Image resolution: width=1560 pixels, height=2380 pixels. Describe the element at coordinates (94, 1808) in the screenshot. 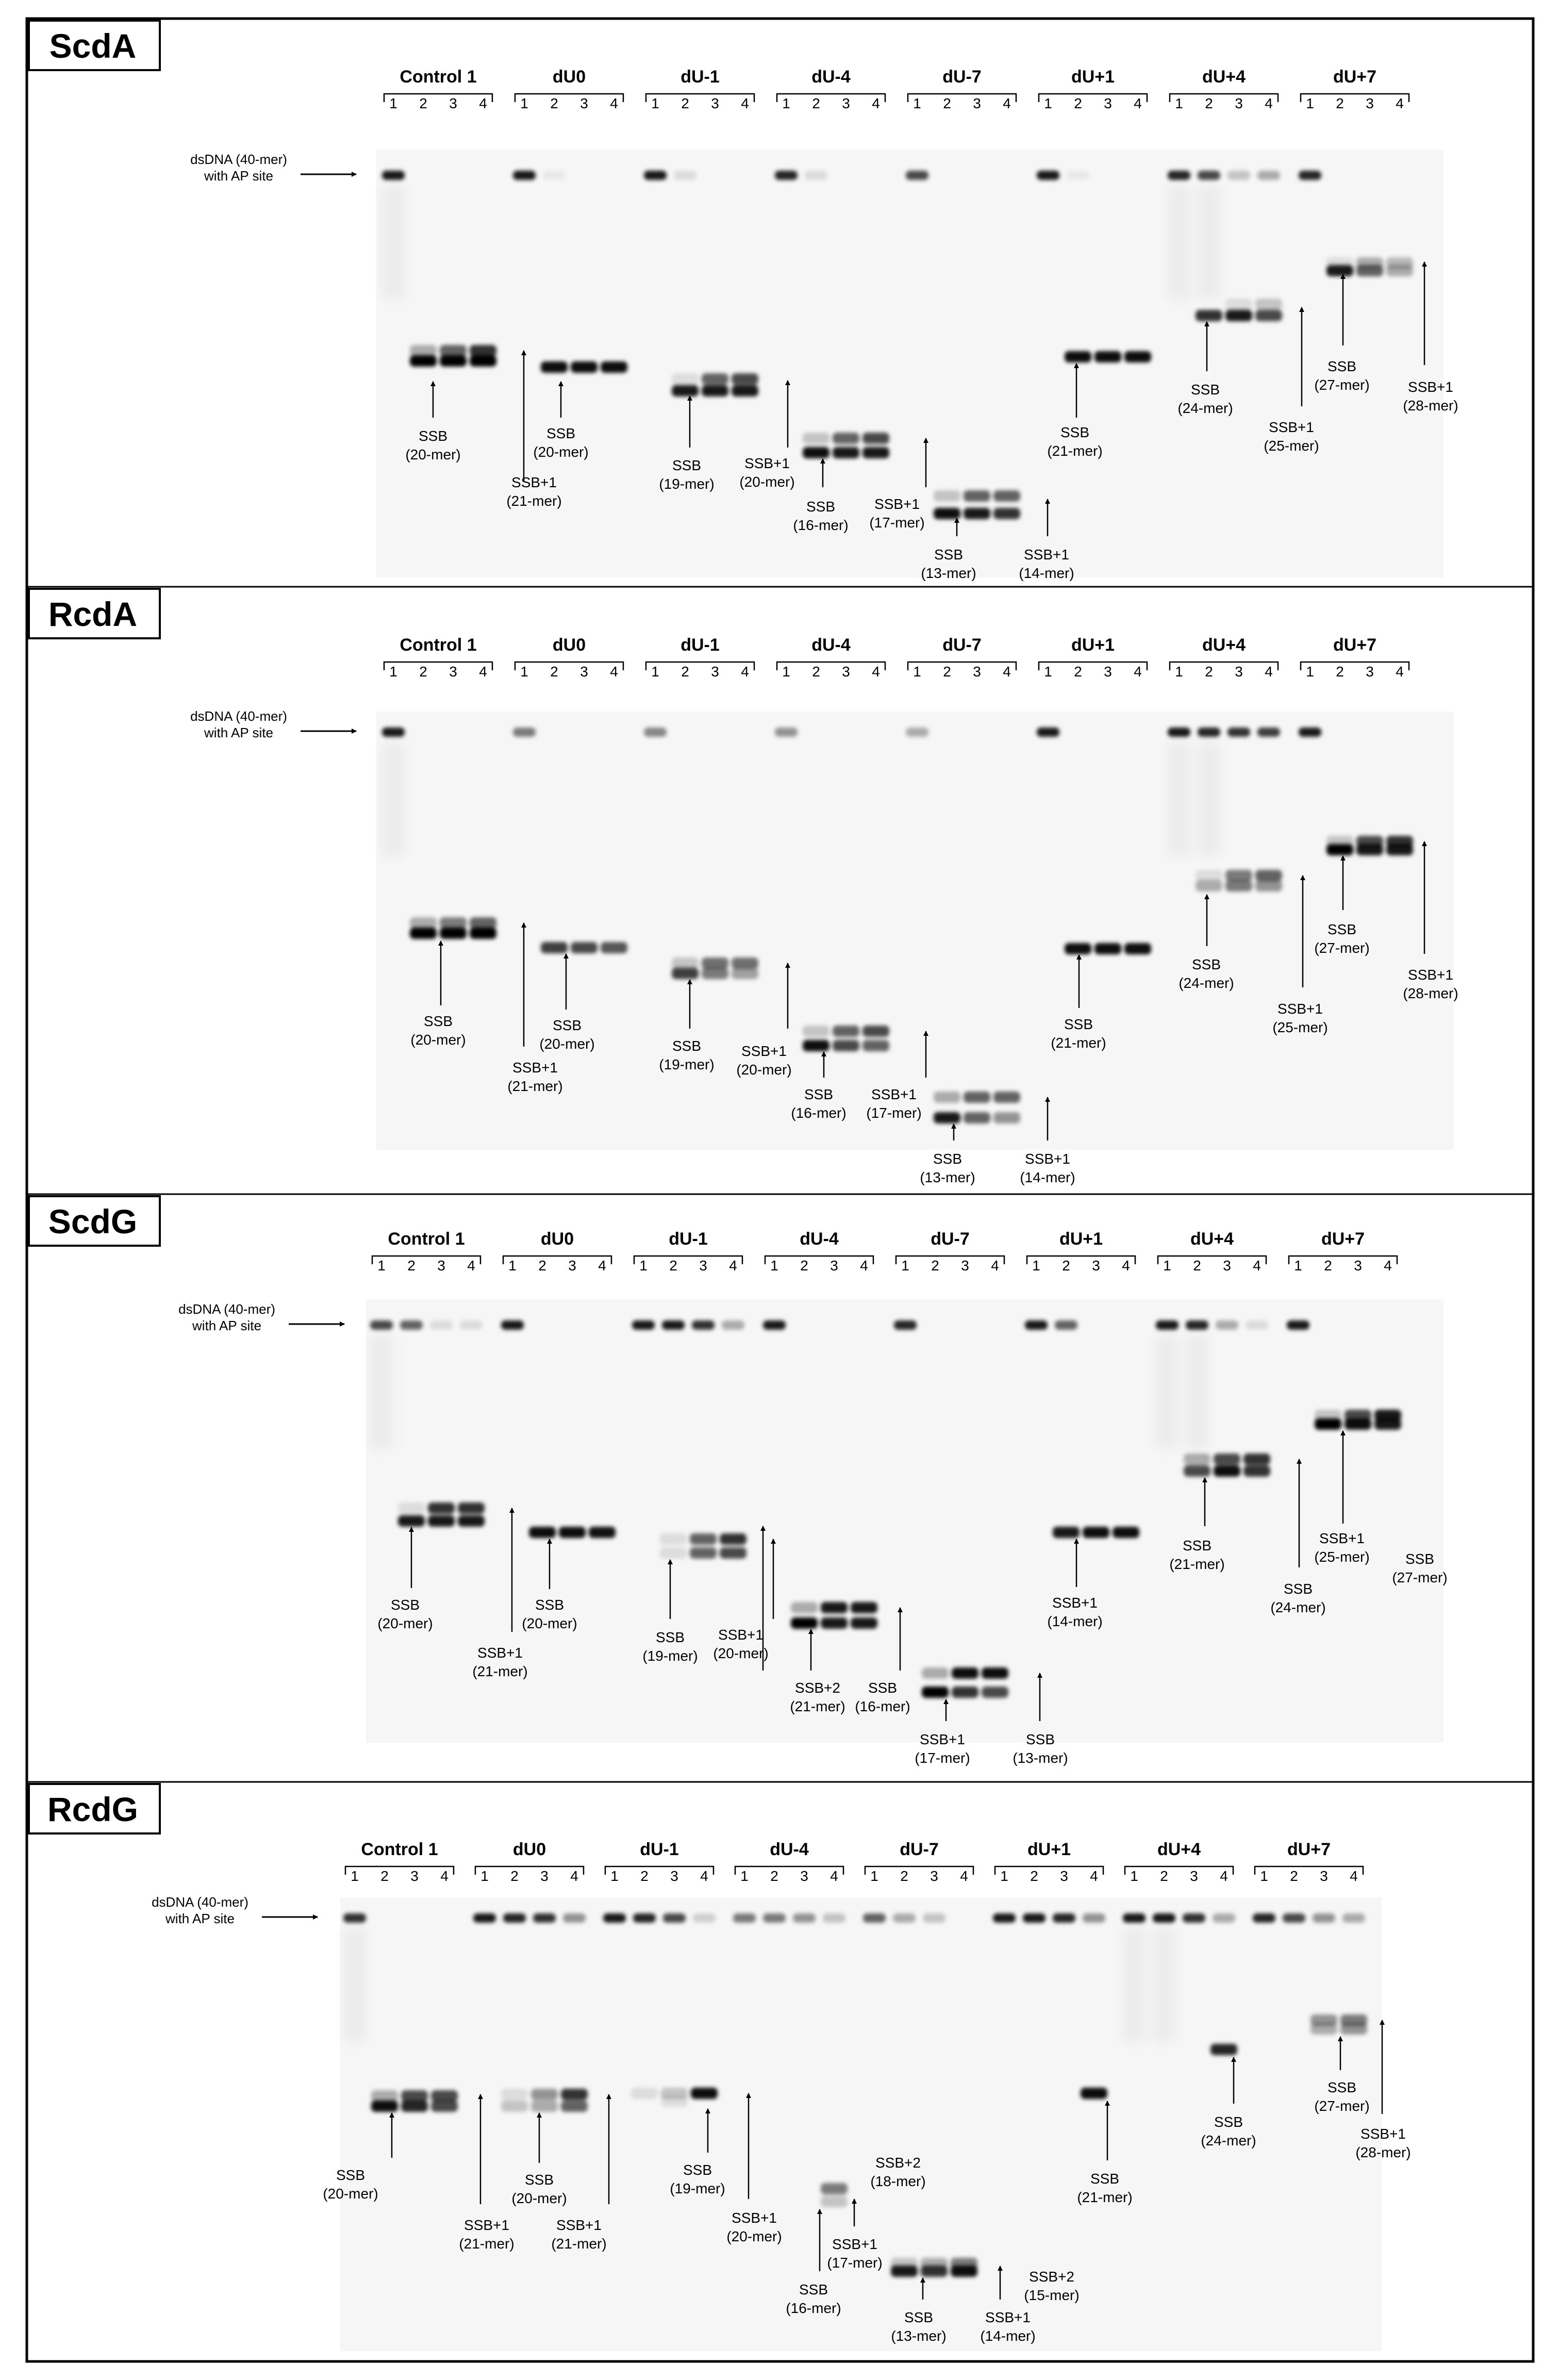

I see `panel-title-box` at that location.